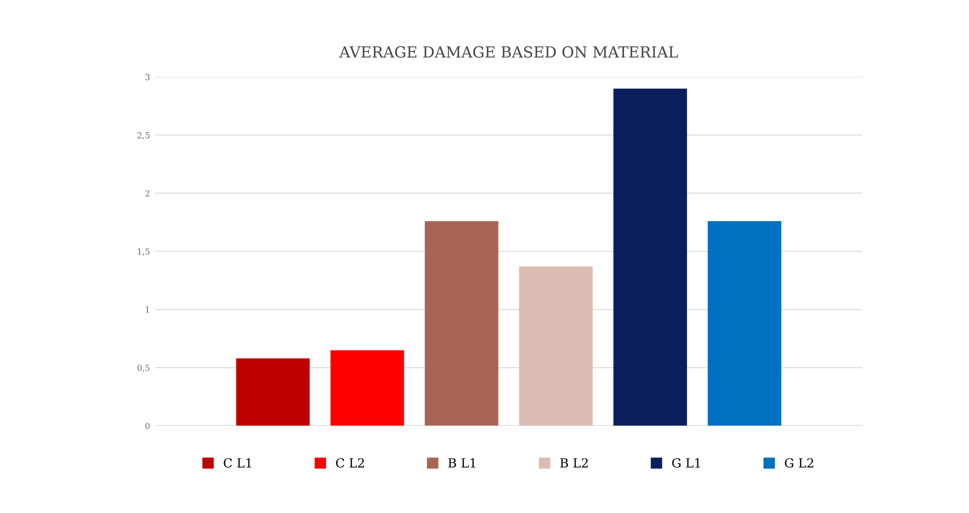  What do you see at coordinates (147, 309) in the screenshot?
I see `y-tick-label: 1` at bounding box center [147, 309].